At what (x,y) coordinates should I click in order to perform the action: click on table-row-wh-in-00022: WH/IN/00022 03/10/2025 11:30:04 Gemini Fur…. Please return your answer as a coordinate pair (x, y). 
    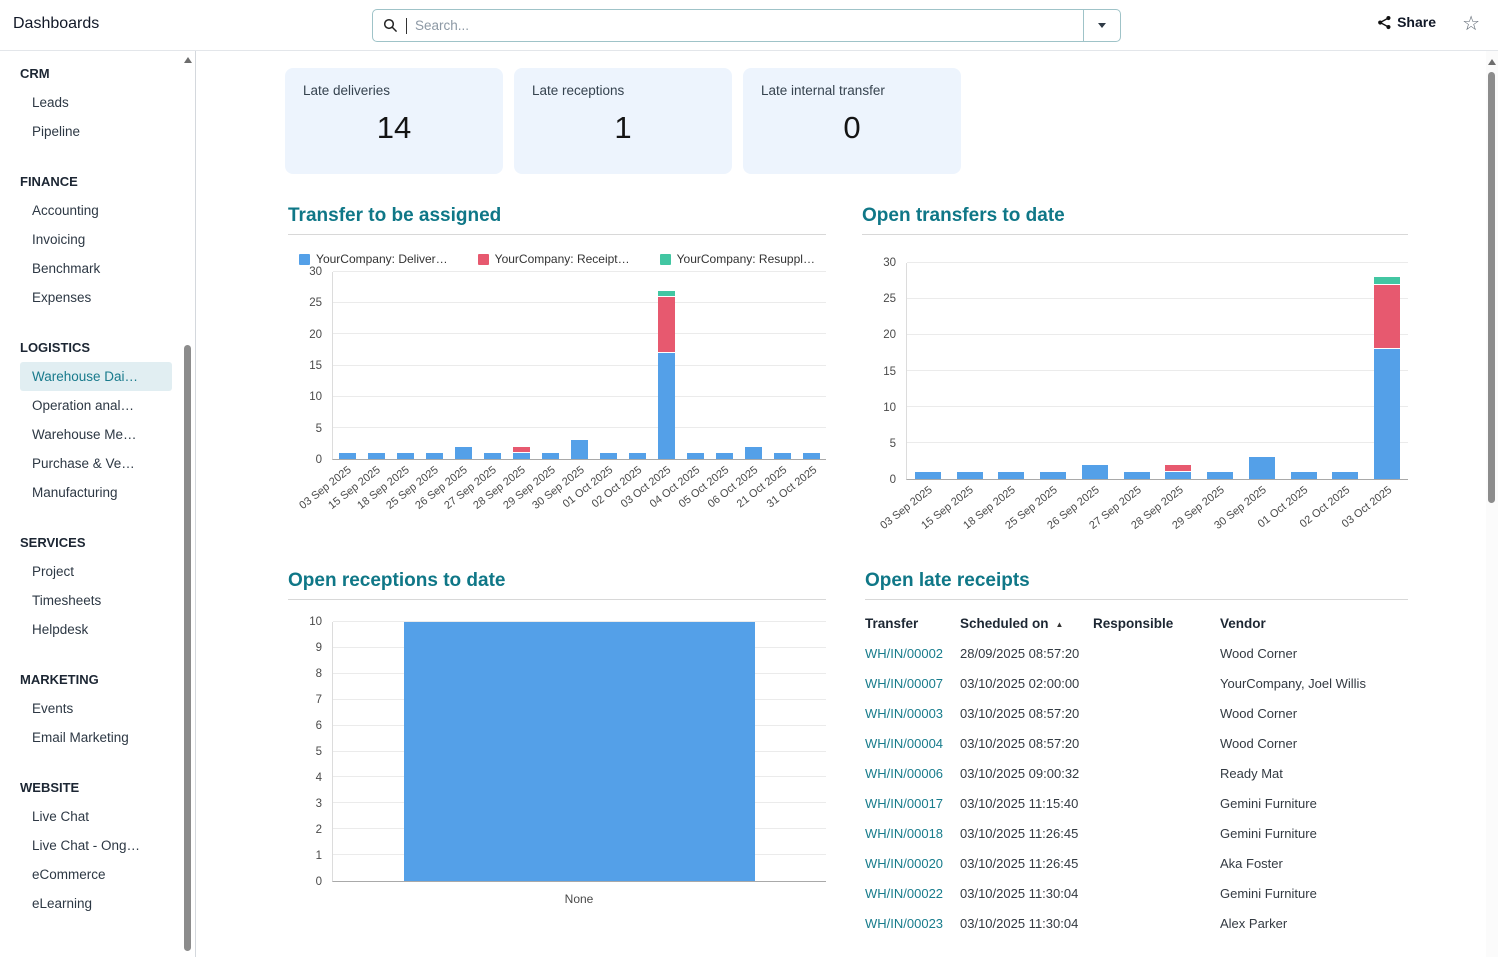
    Looking at the image, I should click on (1136, 893).